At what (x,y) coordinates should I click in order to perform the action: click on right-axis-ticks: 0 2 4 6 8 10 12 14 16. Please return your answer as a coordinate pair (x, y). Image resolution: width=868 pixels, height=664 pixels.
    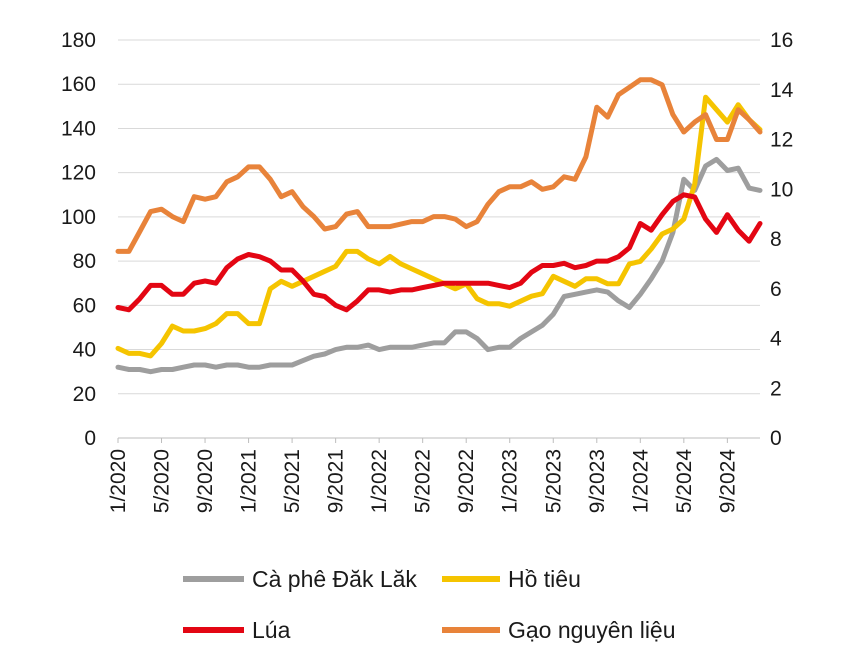
    Looking at the image, I should click on (782, 239).